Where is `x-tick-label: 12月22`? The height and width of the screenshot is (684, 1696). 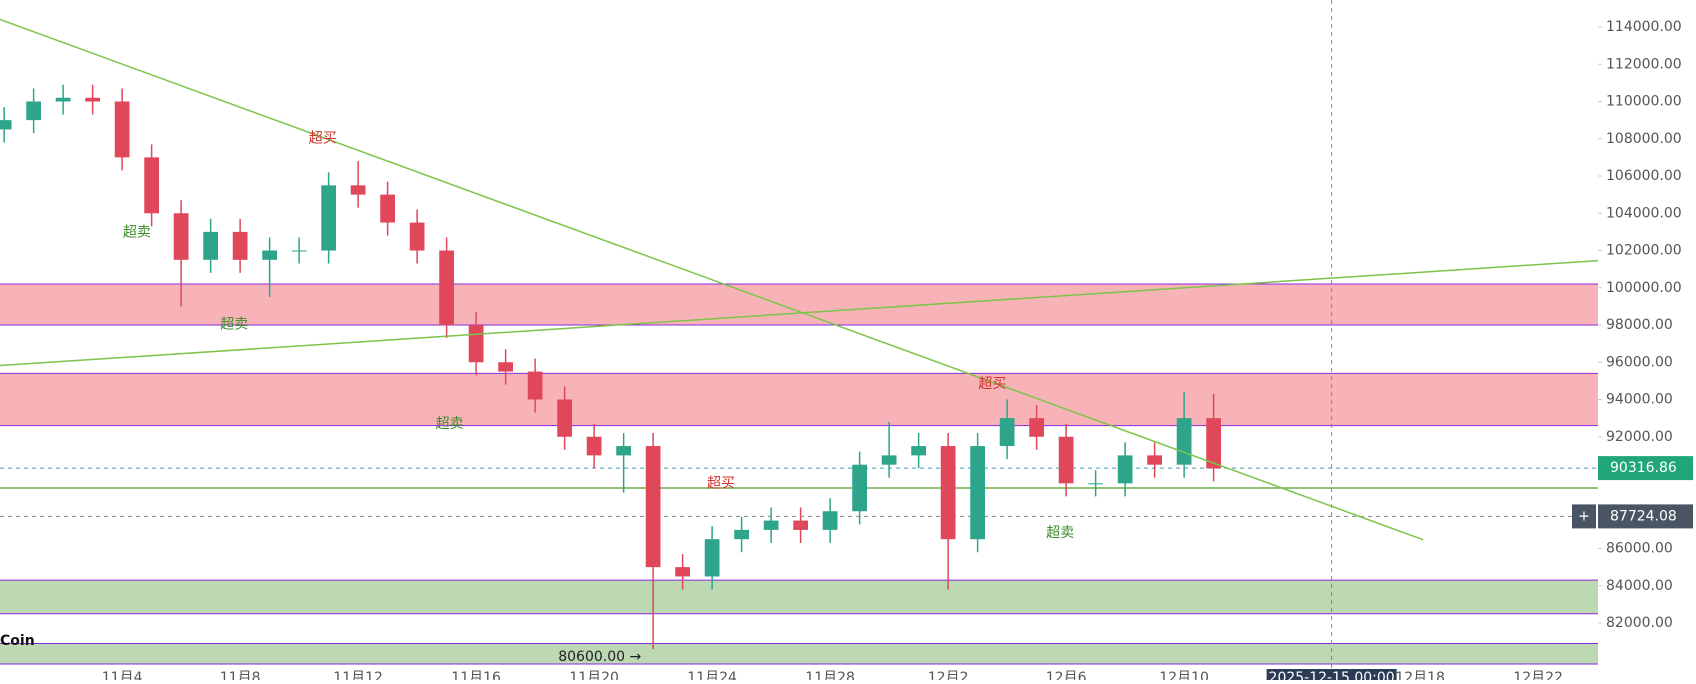
x-tick-label: 12月22 is located at coordinates (1538, 675).